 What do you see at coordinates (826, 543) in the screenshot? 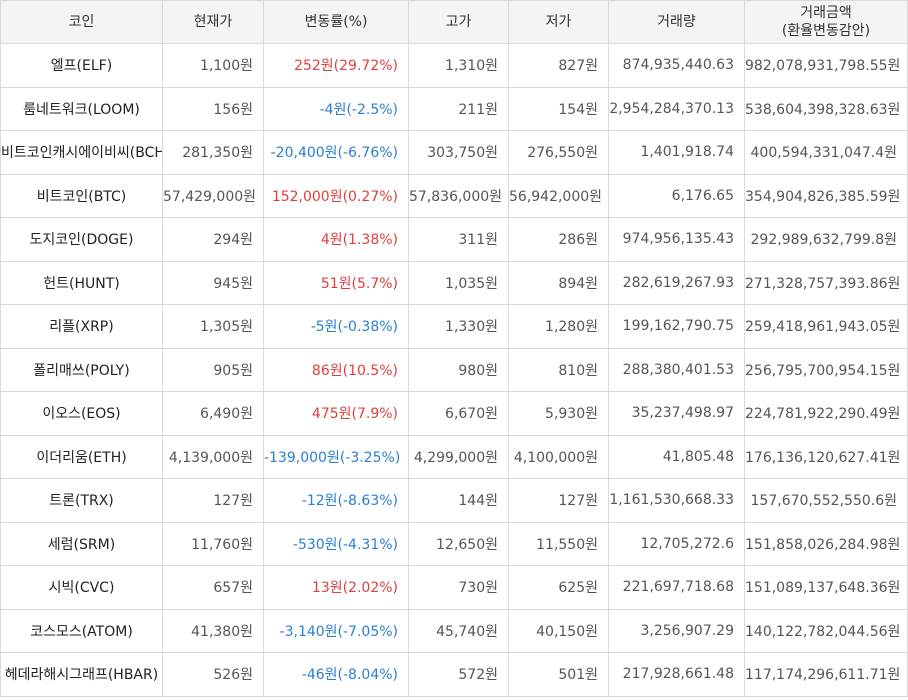
I see `amount-cell: 151,858,026,284.98원` at bounding box center [826, 543].